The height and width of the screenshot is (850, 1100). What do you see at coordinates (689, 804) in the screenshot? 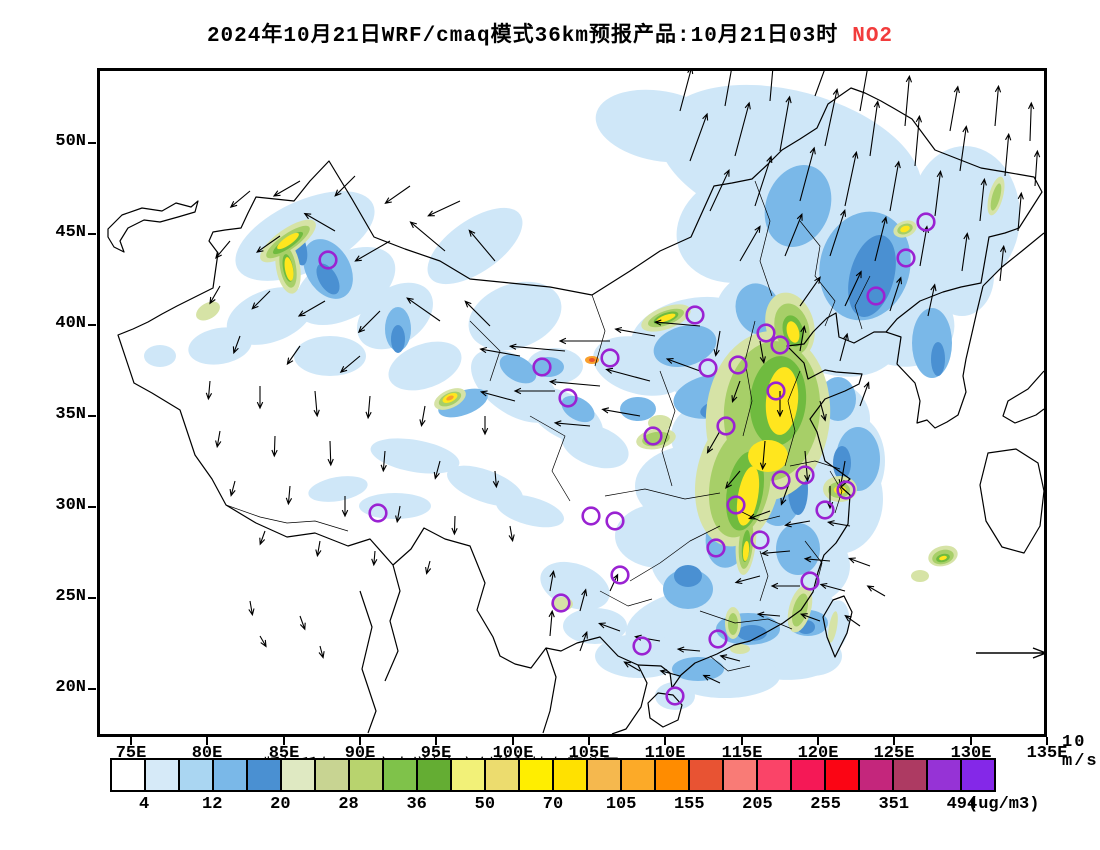
I see `colorbar-tick-value: 155` at bounding box center [689, 804].